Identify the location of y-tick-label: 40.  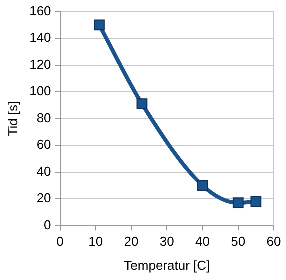
(44, 171).